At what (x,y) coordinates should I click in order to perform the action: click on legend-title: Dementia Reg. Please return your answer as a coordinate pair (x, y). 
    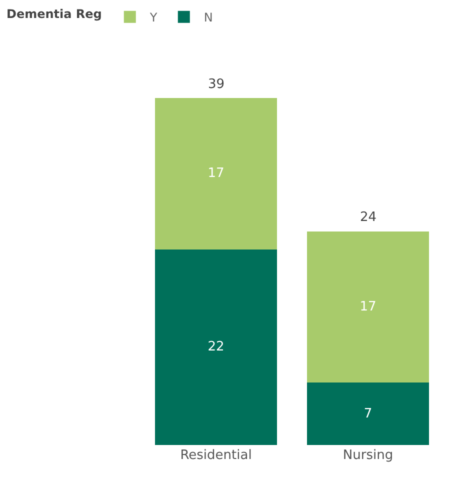
    Looking at the image, I should click on (54, 13).